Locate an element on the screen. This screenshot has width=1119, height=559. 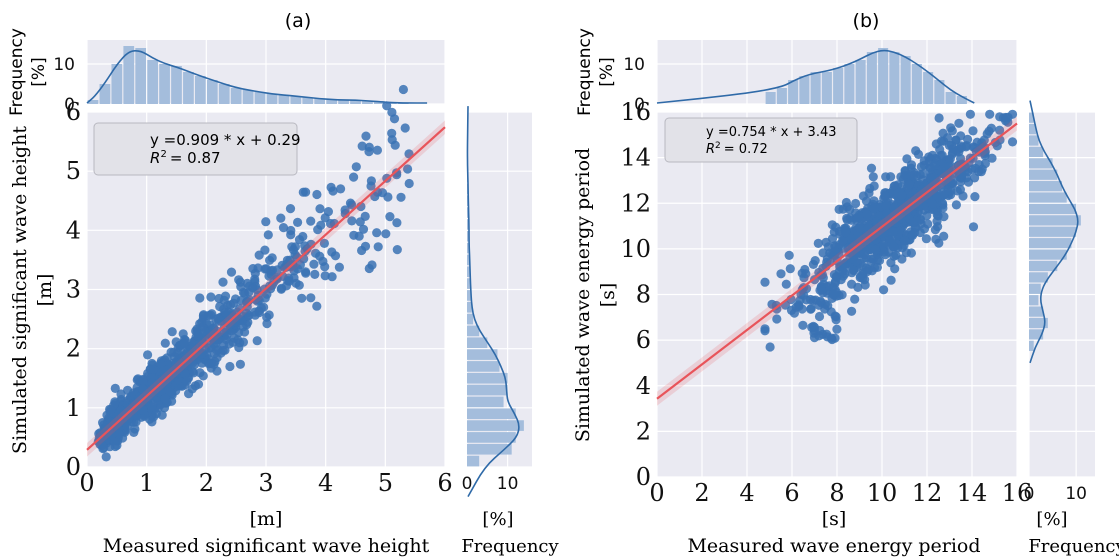
right-hist-tick-label: 0 is located at coordinates (1029, 494).